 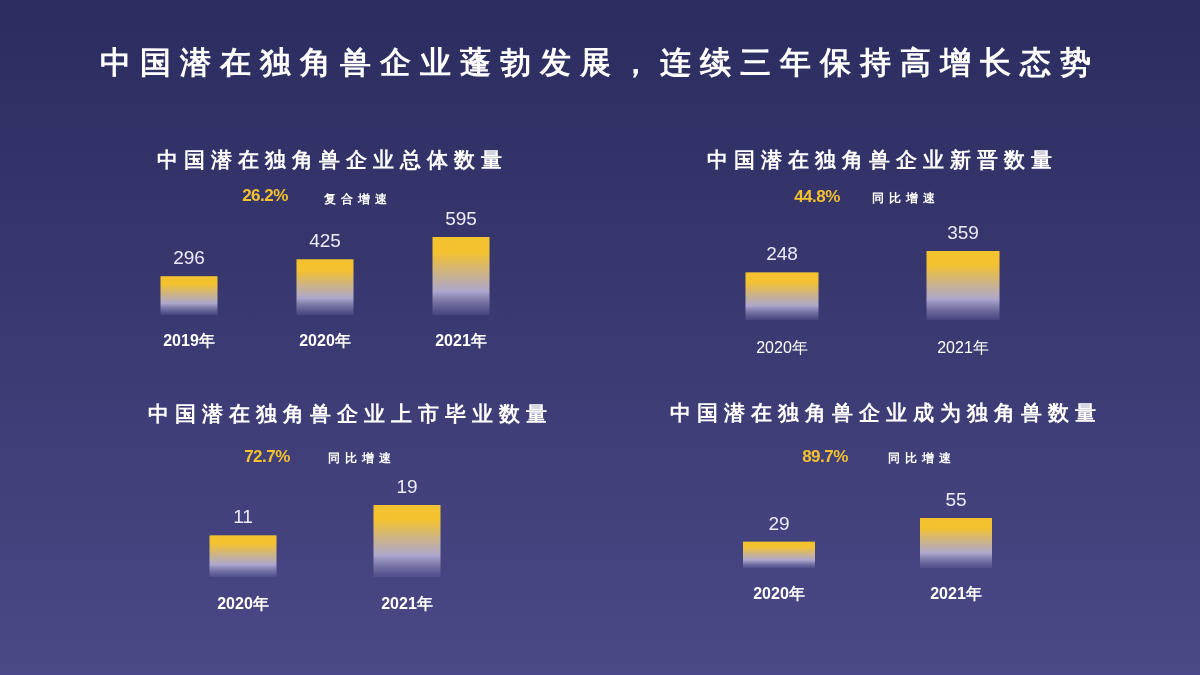 I want to click on chart-title: 中国潜在独角兽企业成为独角兽数量, so click(x=886, y=412).